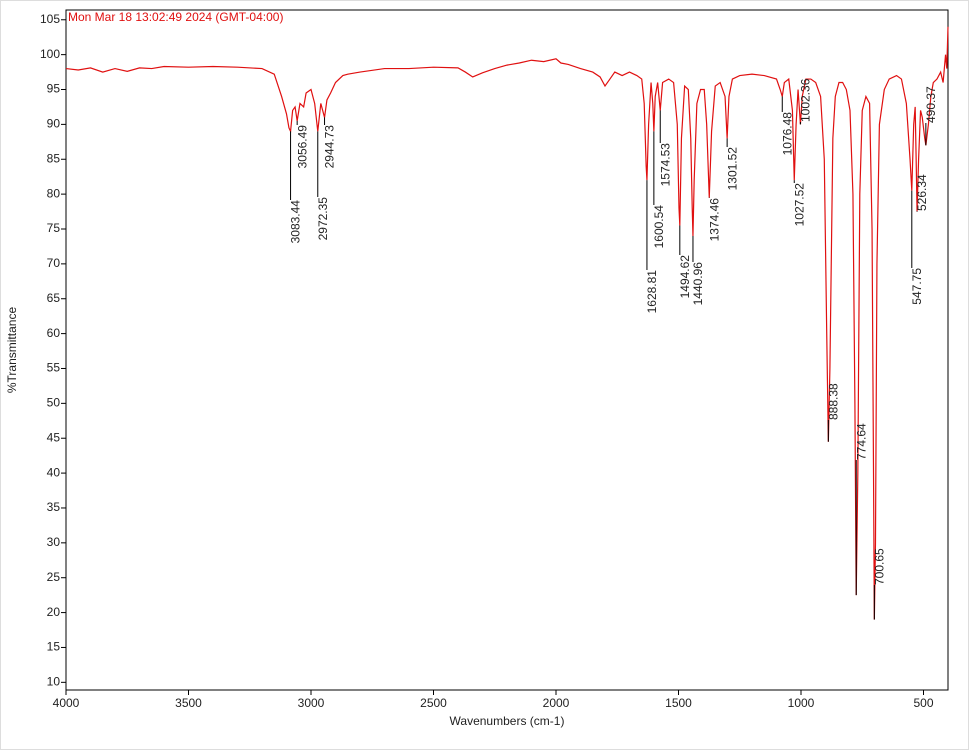 The height and width of the screenshot is (750, 969). What do you see at coordinates (54, 437) in the screenshot?
I see `y-tick-label: 45` at bounding box center [54, 437].